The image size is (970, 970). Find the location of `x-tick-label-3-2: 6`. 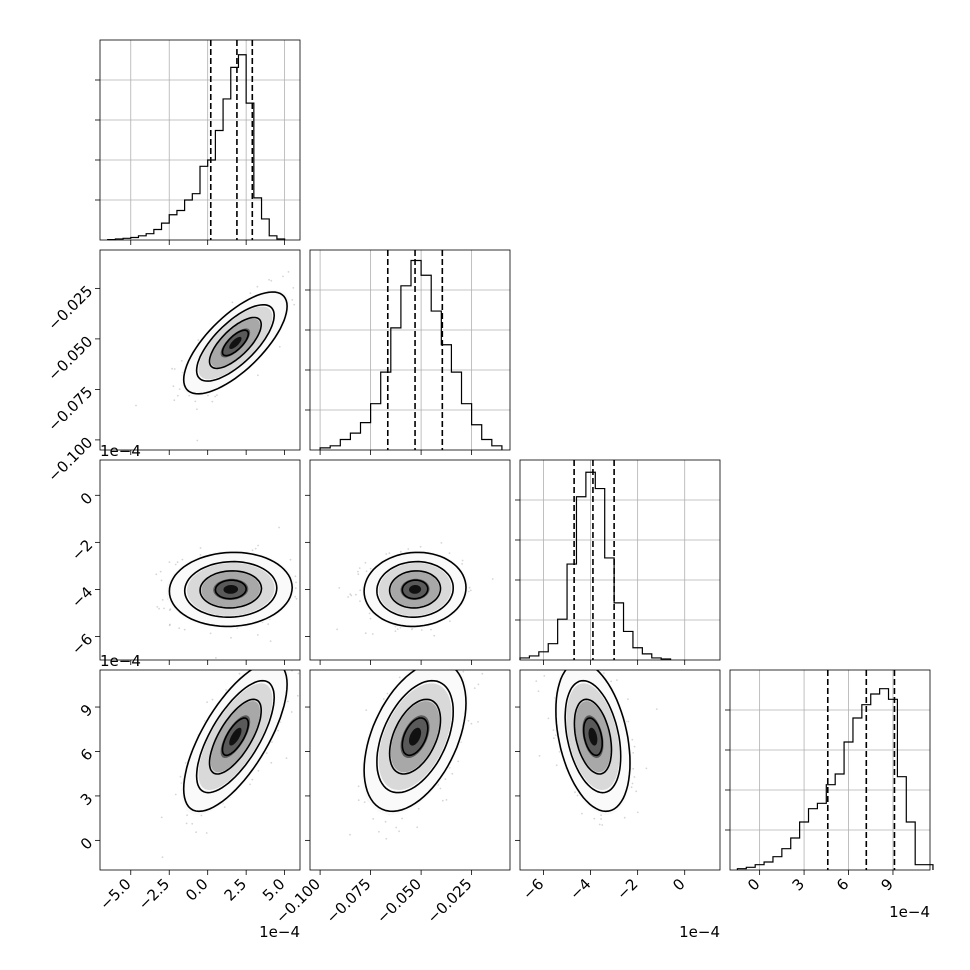

x-tick-label-3-2: 6 is located at coordinates (842, 884).